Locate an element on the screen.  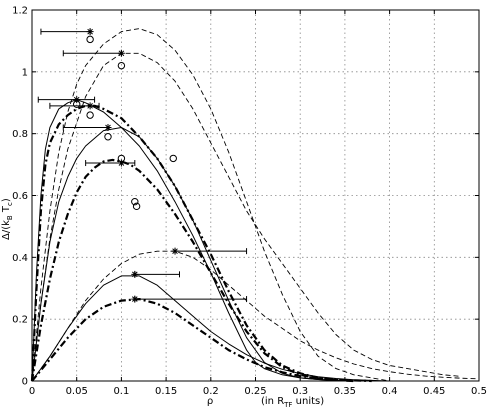
x-tick-label: 0 is located at coordinates (32, 391).